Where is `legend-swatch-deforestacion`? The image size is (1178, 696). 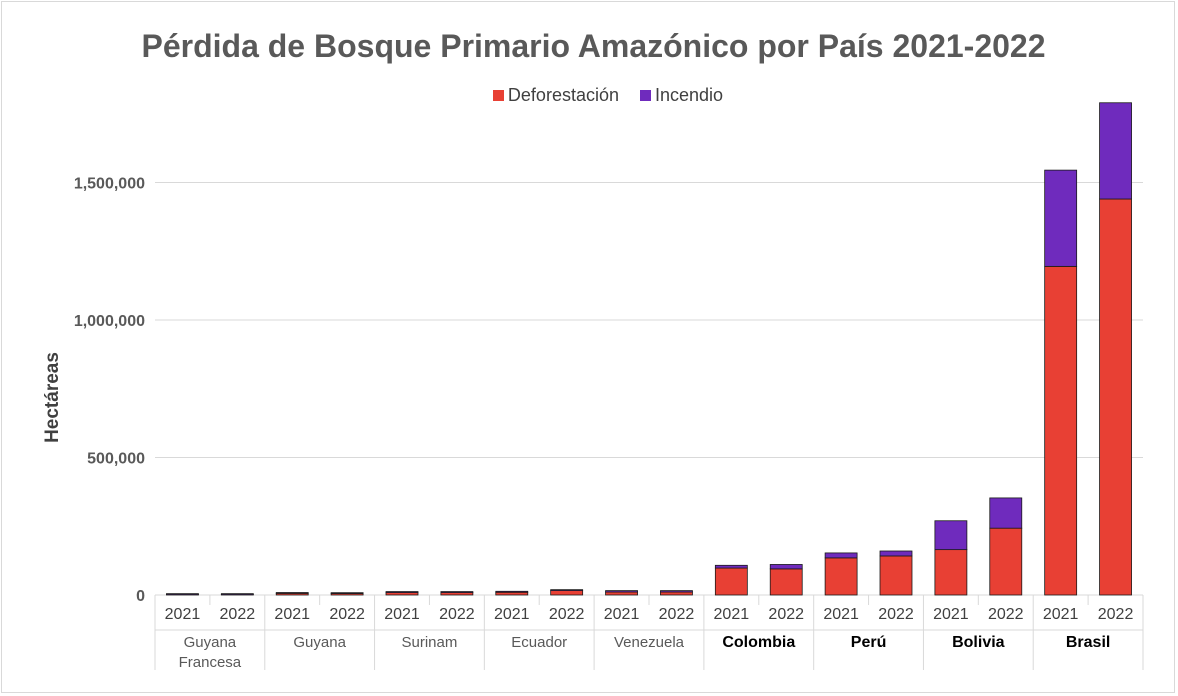 legend-swatch-deforestacion is located at coordinates (498, 95).